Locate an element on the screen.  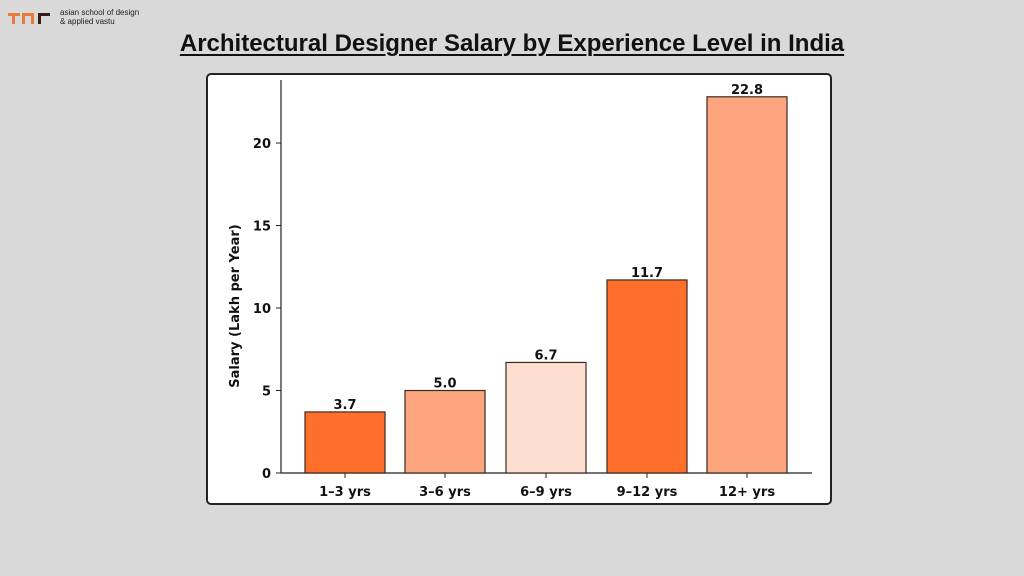
brand-logo: asian school of design & applied vastu is located at coordinates (73, 17).